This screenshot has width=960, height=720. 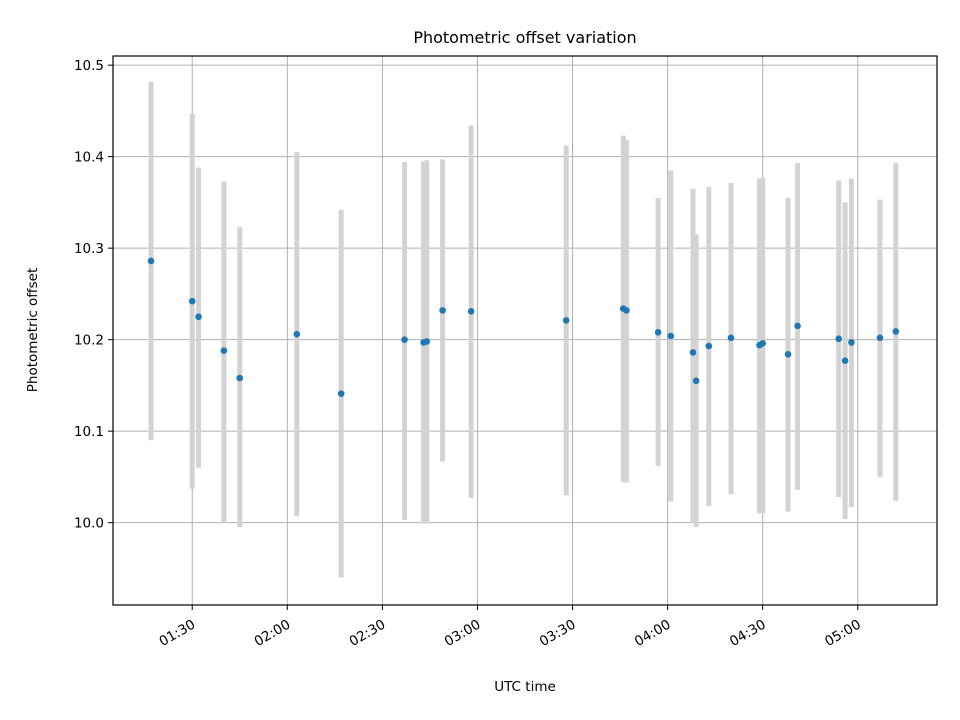 I want to click on y-tick-label: 10.5, so click(x=89, y=66).